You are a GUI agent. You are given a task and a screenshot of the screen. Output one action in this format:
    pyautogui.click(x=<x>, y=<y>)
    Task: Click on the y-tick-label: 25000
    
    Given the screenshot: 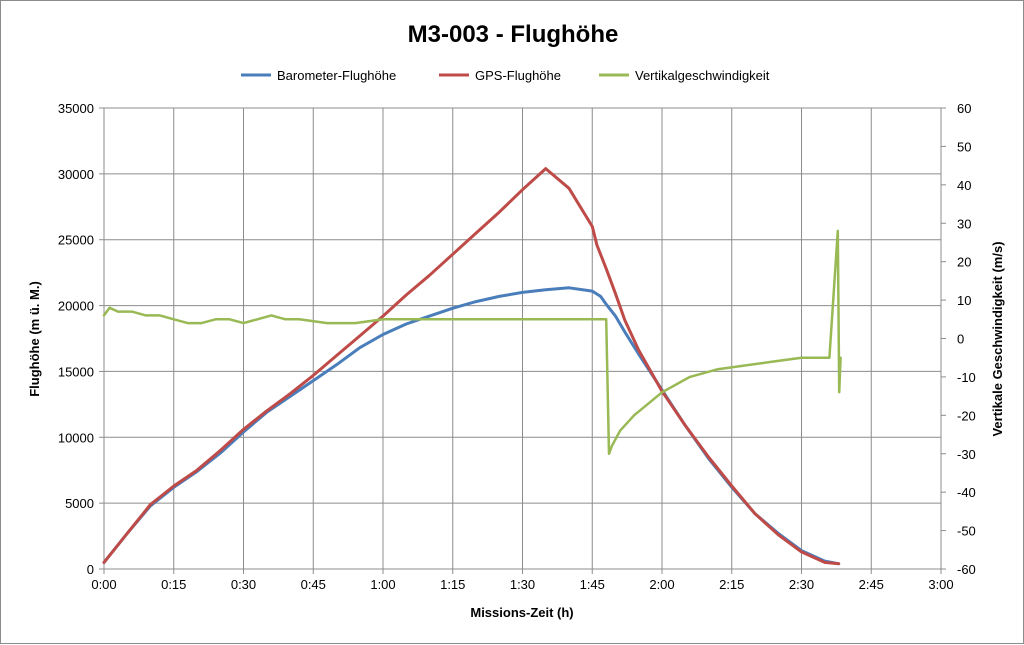 What is the action you would take?
    pyautogui.click(x=76, y=240)
    